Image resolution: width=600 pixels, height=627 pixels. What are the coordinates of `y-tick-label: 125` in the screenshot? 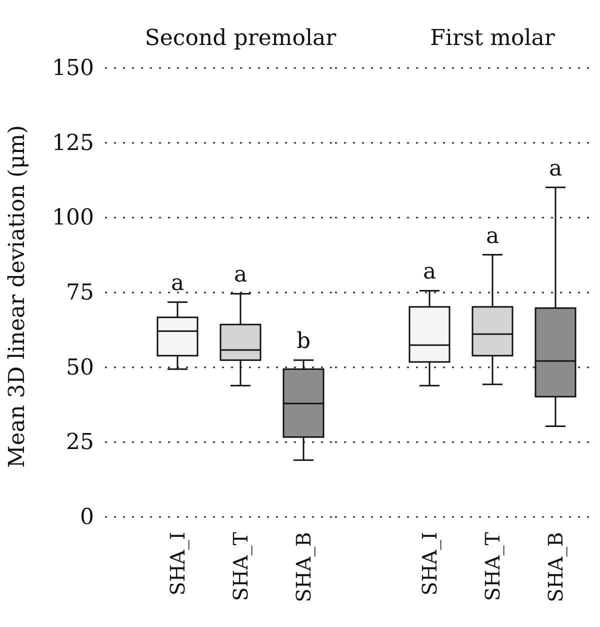 It's located at (73, 143).